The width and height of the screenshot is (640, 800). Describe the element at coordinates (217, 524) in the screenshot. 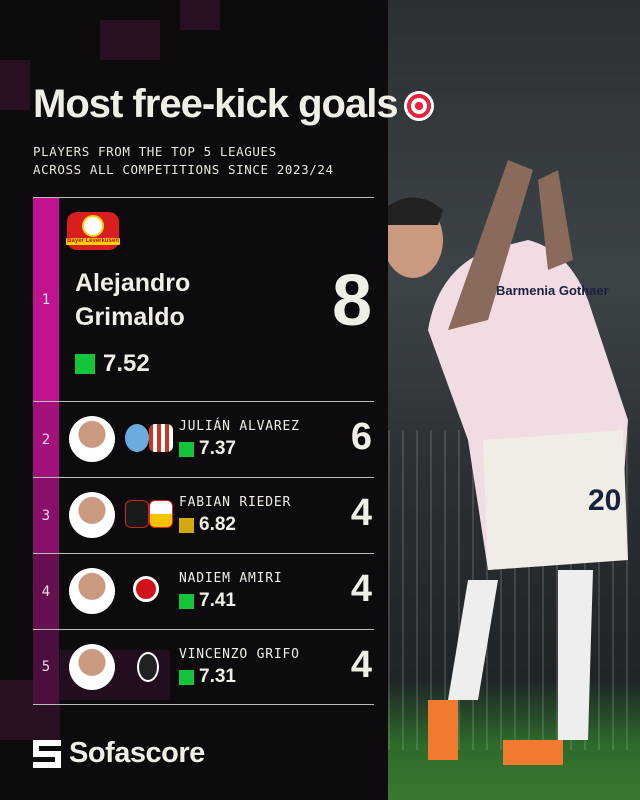

I see `rating-value: 6.82` at that location.